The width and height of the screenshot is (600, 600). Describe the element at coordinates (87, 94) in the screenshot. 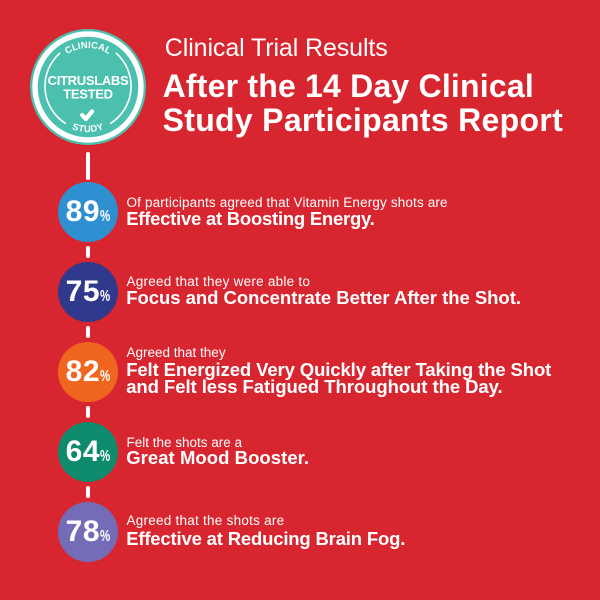

I see `svg-text: TESTED` at that location.